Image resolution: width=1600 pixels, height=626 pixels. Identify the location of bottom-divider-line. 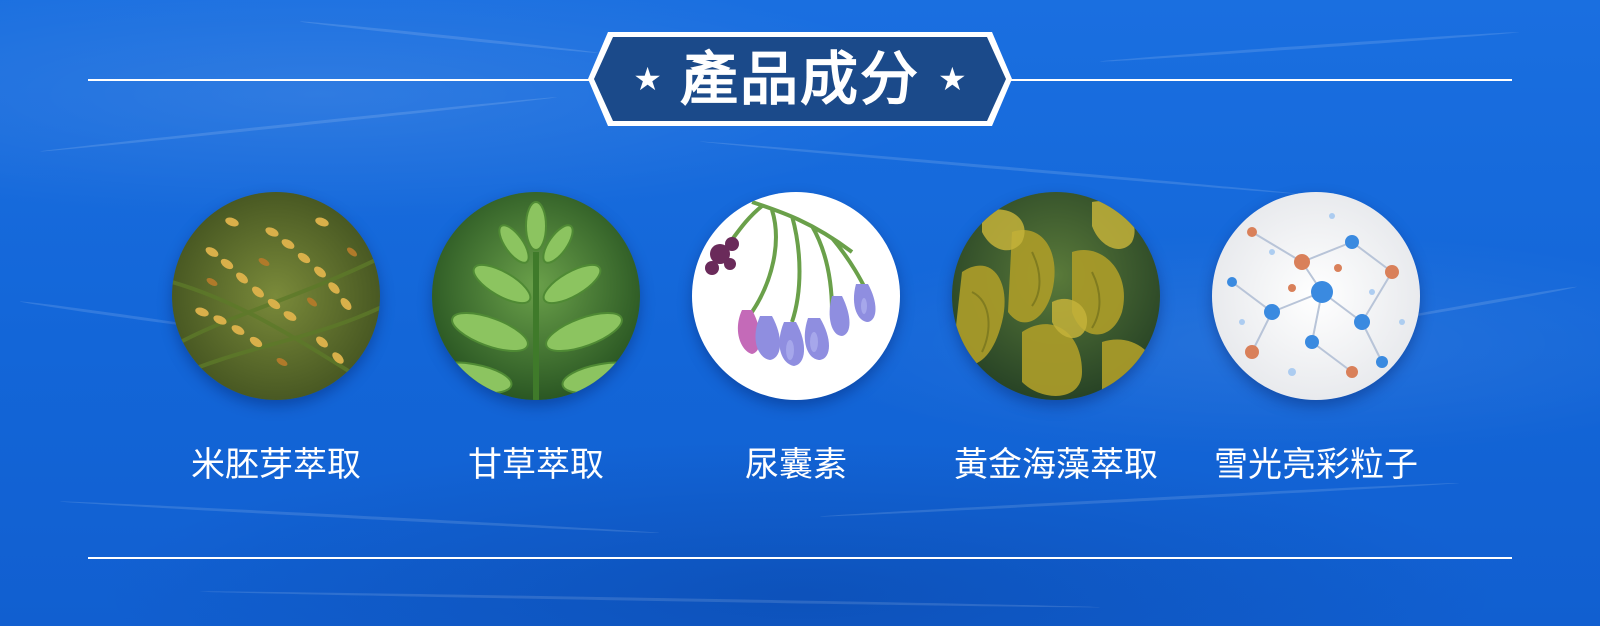
(800, 558).